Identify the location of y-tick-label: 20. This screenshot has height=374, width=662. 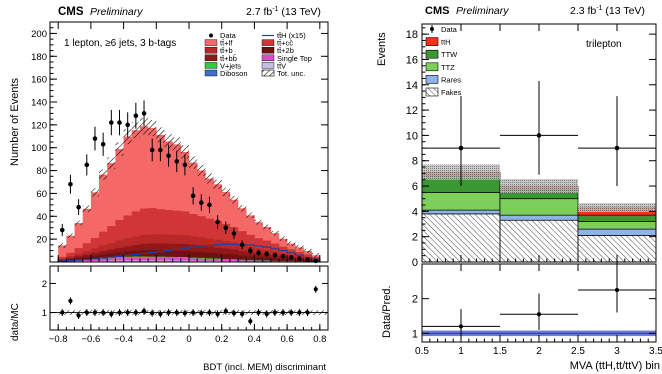
(41, 240).